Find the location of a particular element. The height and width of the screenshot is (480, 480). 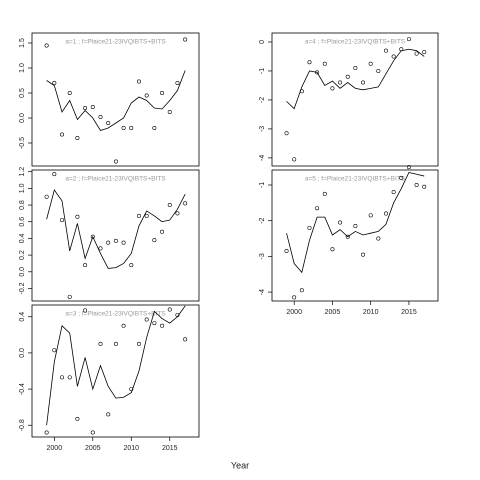

y-tick-label: 1.0 is located at coordinates (22, 188).